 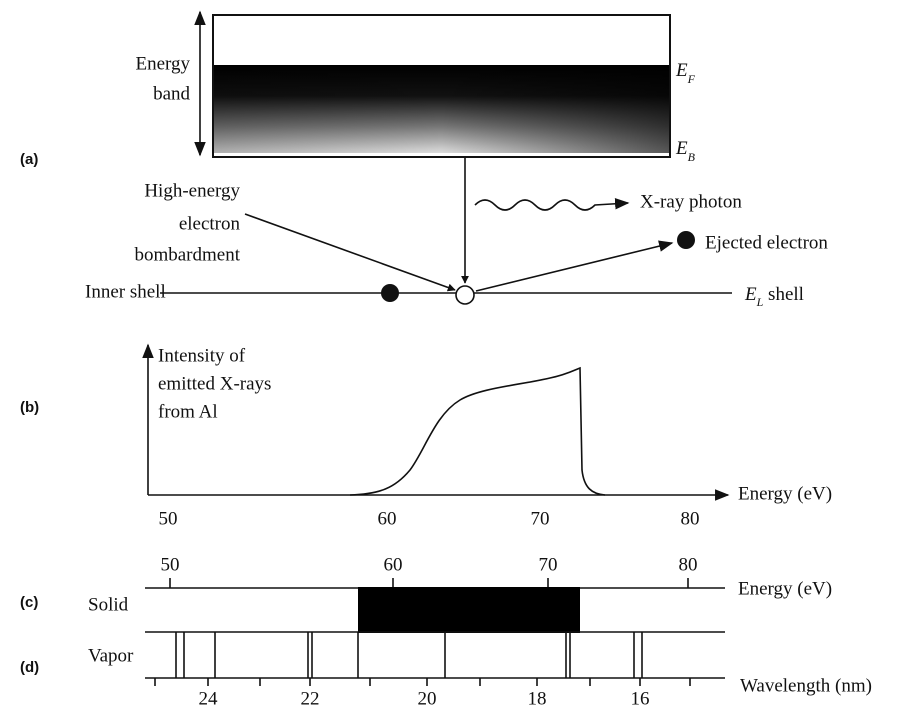 What do you see at coordinates (210, 223) in the screenshot?
I see `bombard-label: electron` at bounding box center [210, 223].